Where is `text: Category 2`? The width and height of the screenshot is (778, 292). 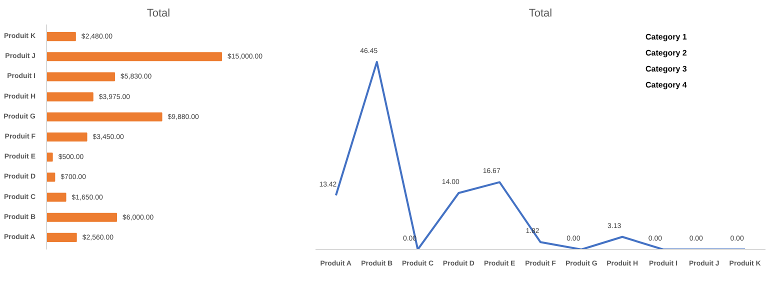
text: Category 2 is located at coordinates (667, 53).